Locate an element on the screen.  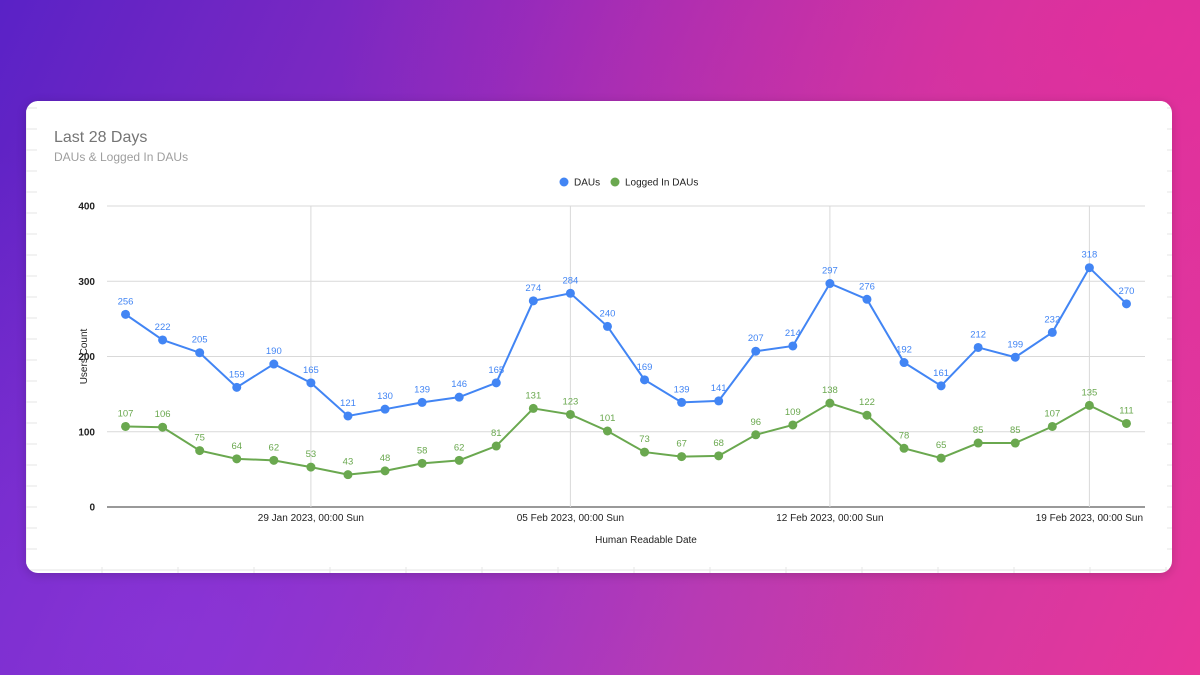
data-label: 199 is located at coordinates (1015, 344).